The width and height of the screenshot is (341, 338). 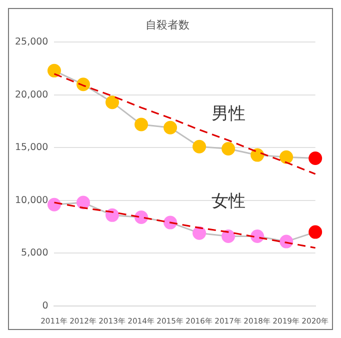 I want to click on y-tick-label: 0, so click(x=45, y=306).